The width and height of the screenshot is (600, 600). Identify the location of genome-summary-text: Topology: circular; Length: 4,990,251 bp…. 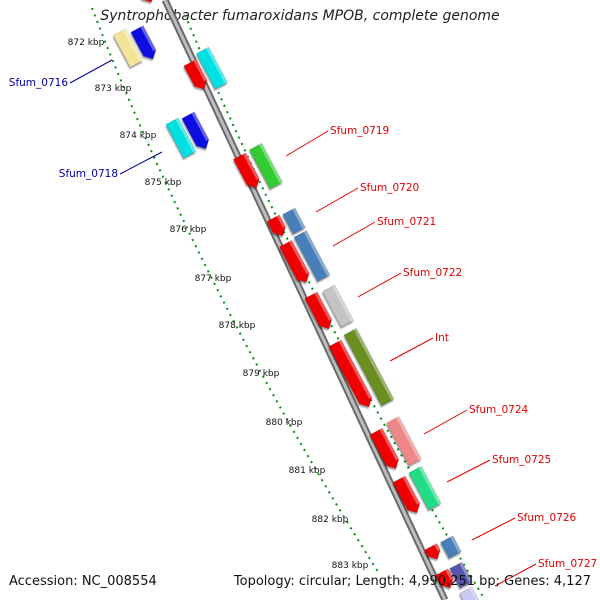
(412, 581).